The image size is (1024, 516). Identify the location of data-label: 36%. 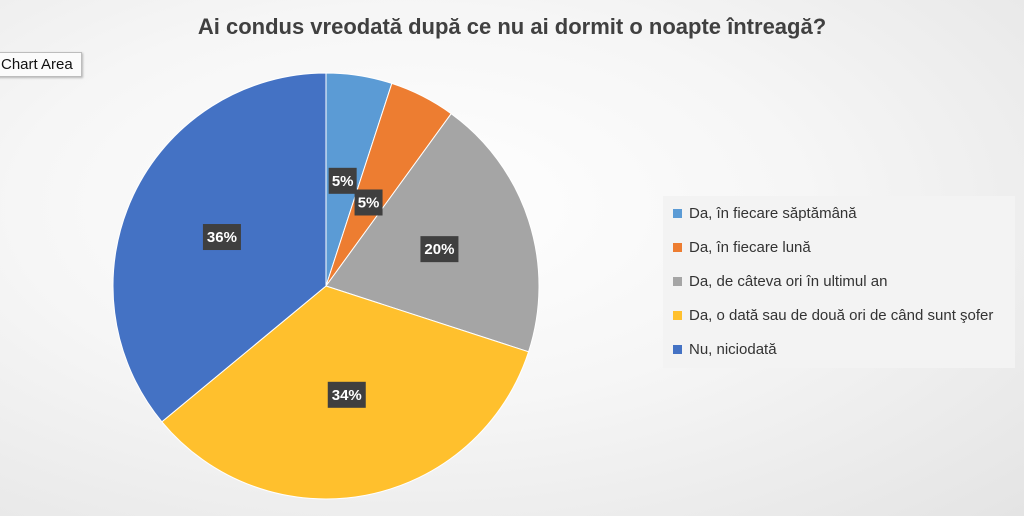
(221, 237).